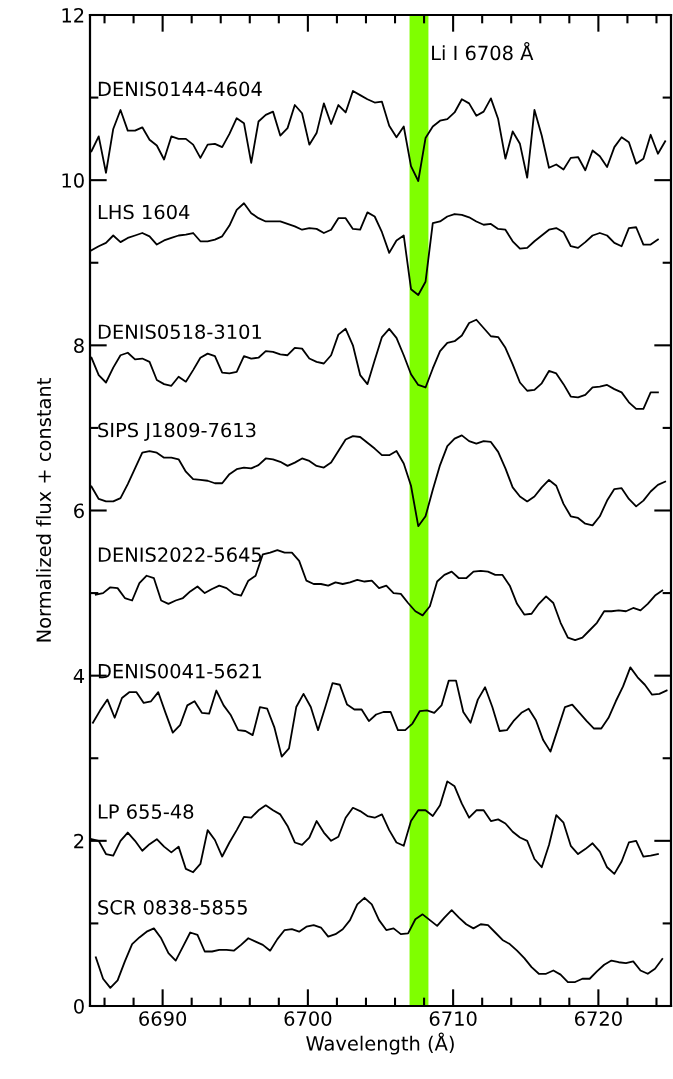  What do you see at coordinates (177, 431) in the screenshot?
I see `series-label: SIPS J1809-7613` at bounding box center [177, 431].